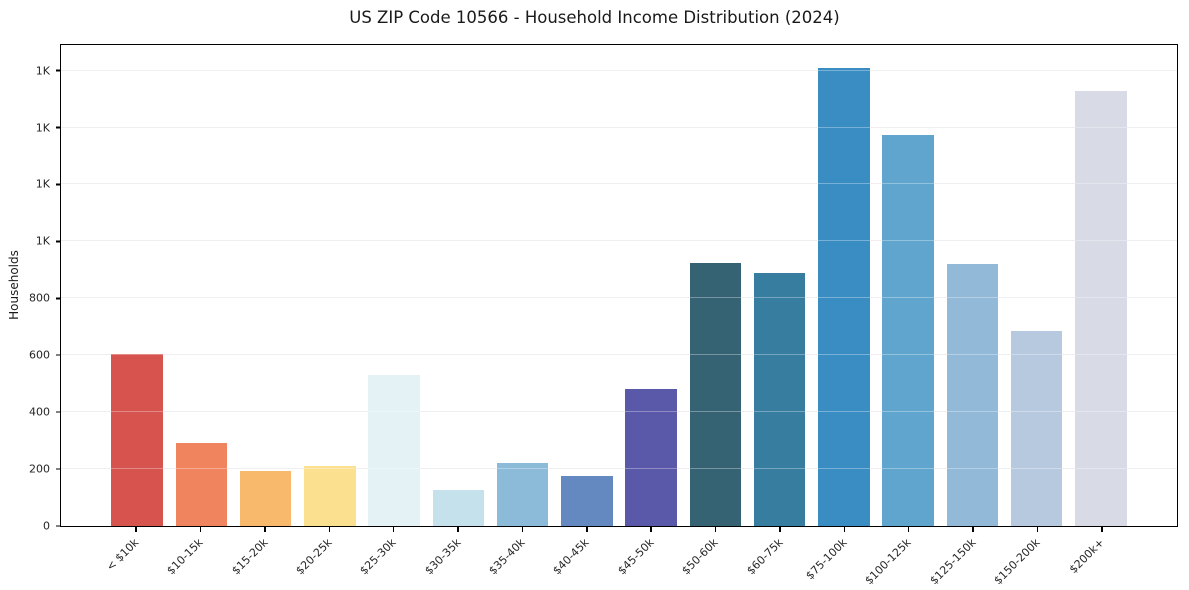  I want to click on x-tick-label: $45-50k, so click(636, 557).